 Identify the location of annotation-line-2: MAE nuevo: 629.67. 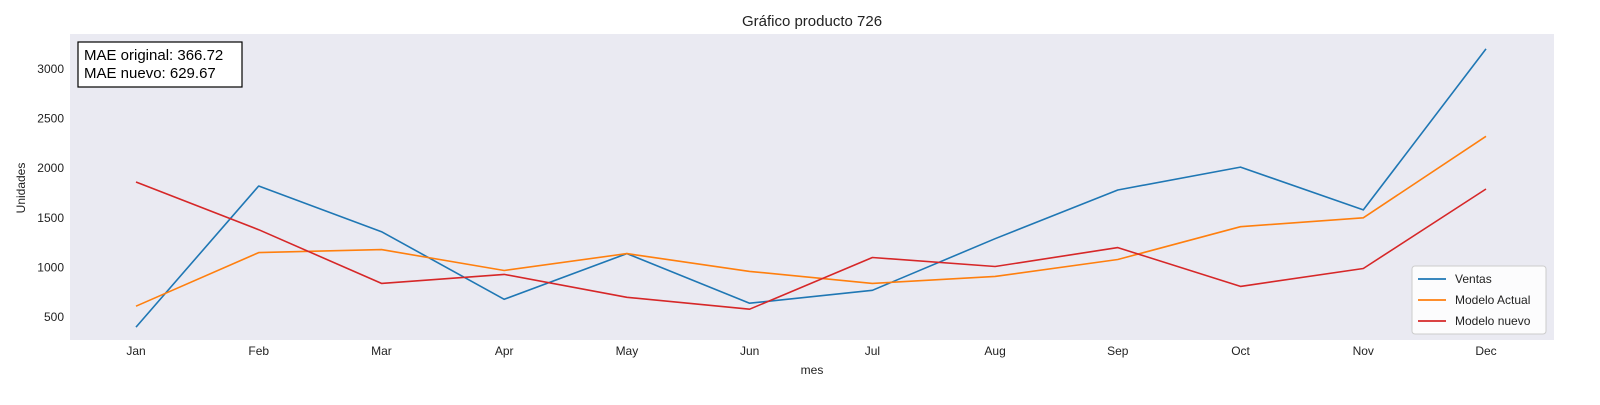
(150, 73).